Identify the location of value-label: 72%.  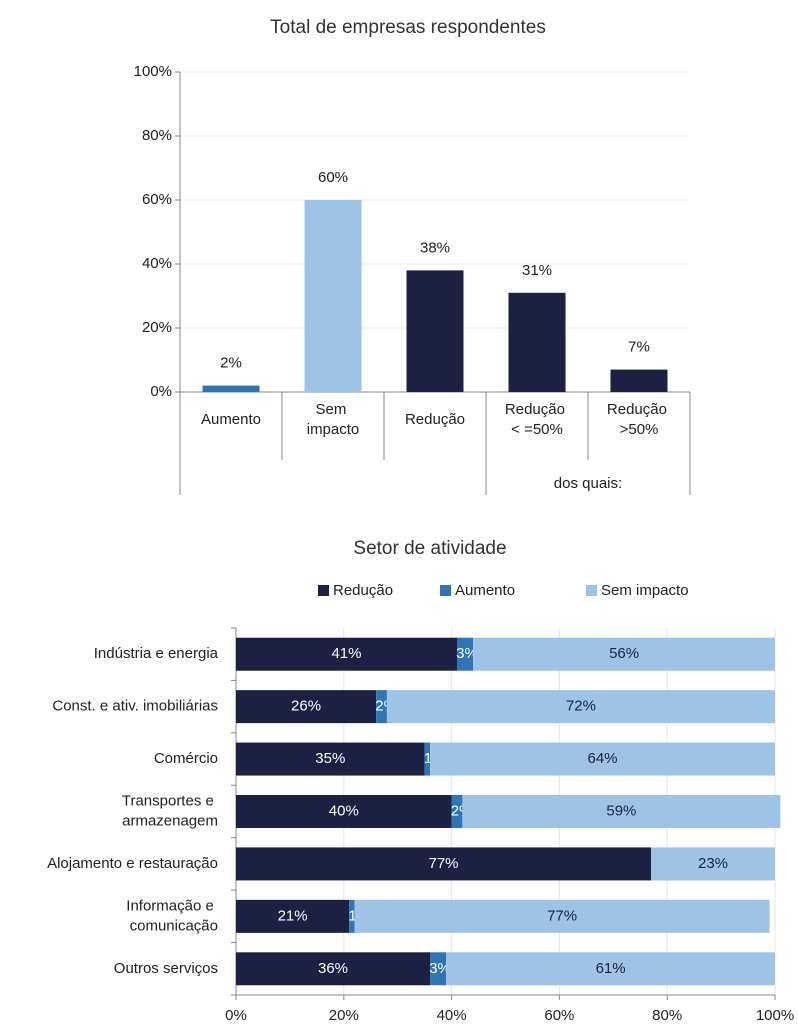
(581, 706).